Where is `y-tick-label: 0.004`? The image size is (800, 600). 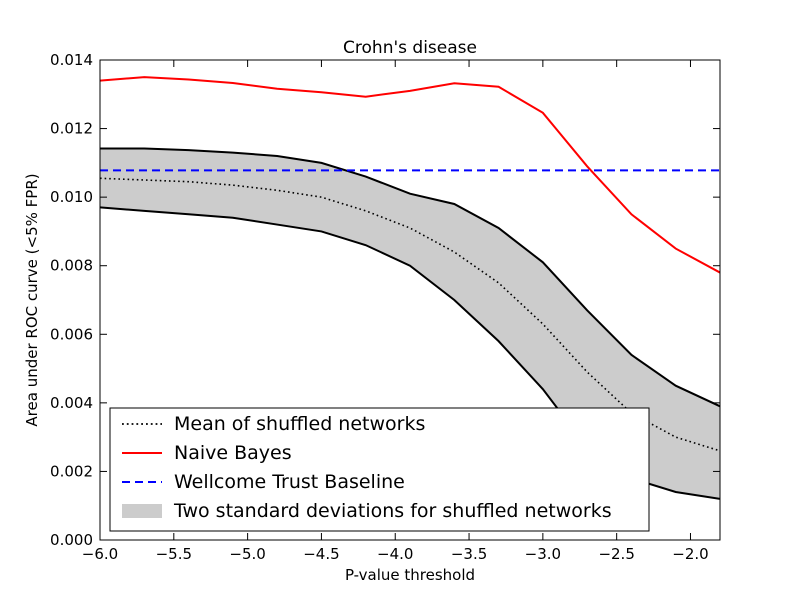
y-tick-label: 0.004 is located at coordinates (71, 403).